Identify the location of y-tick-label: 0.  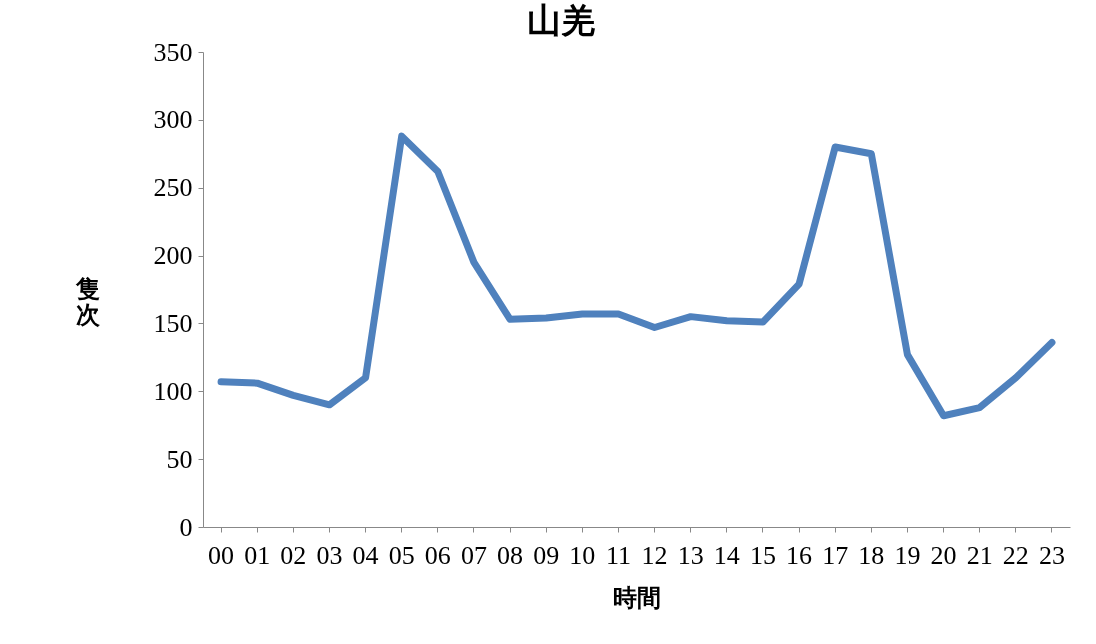
(186, 527).